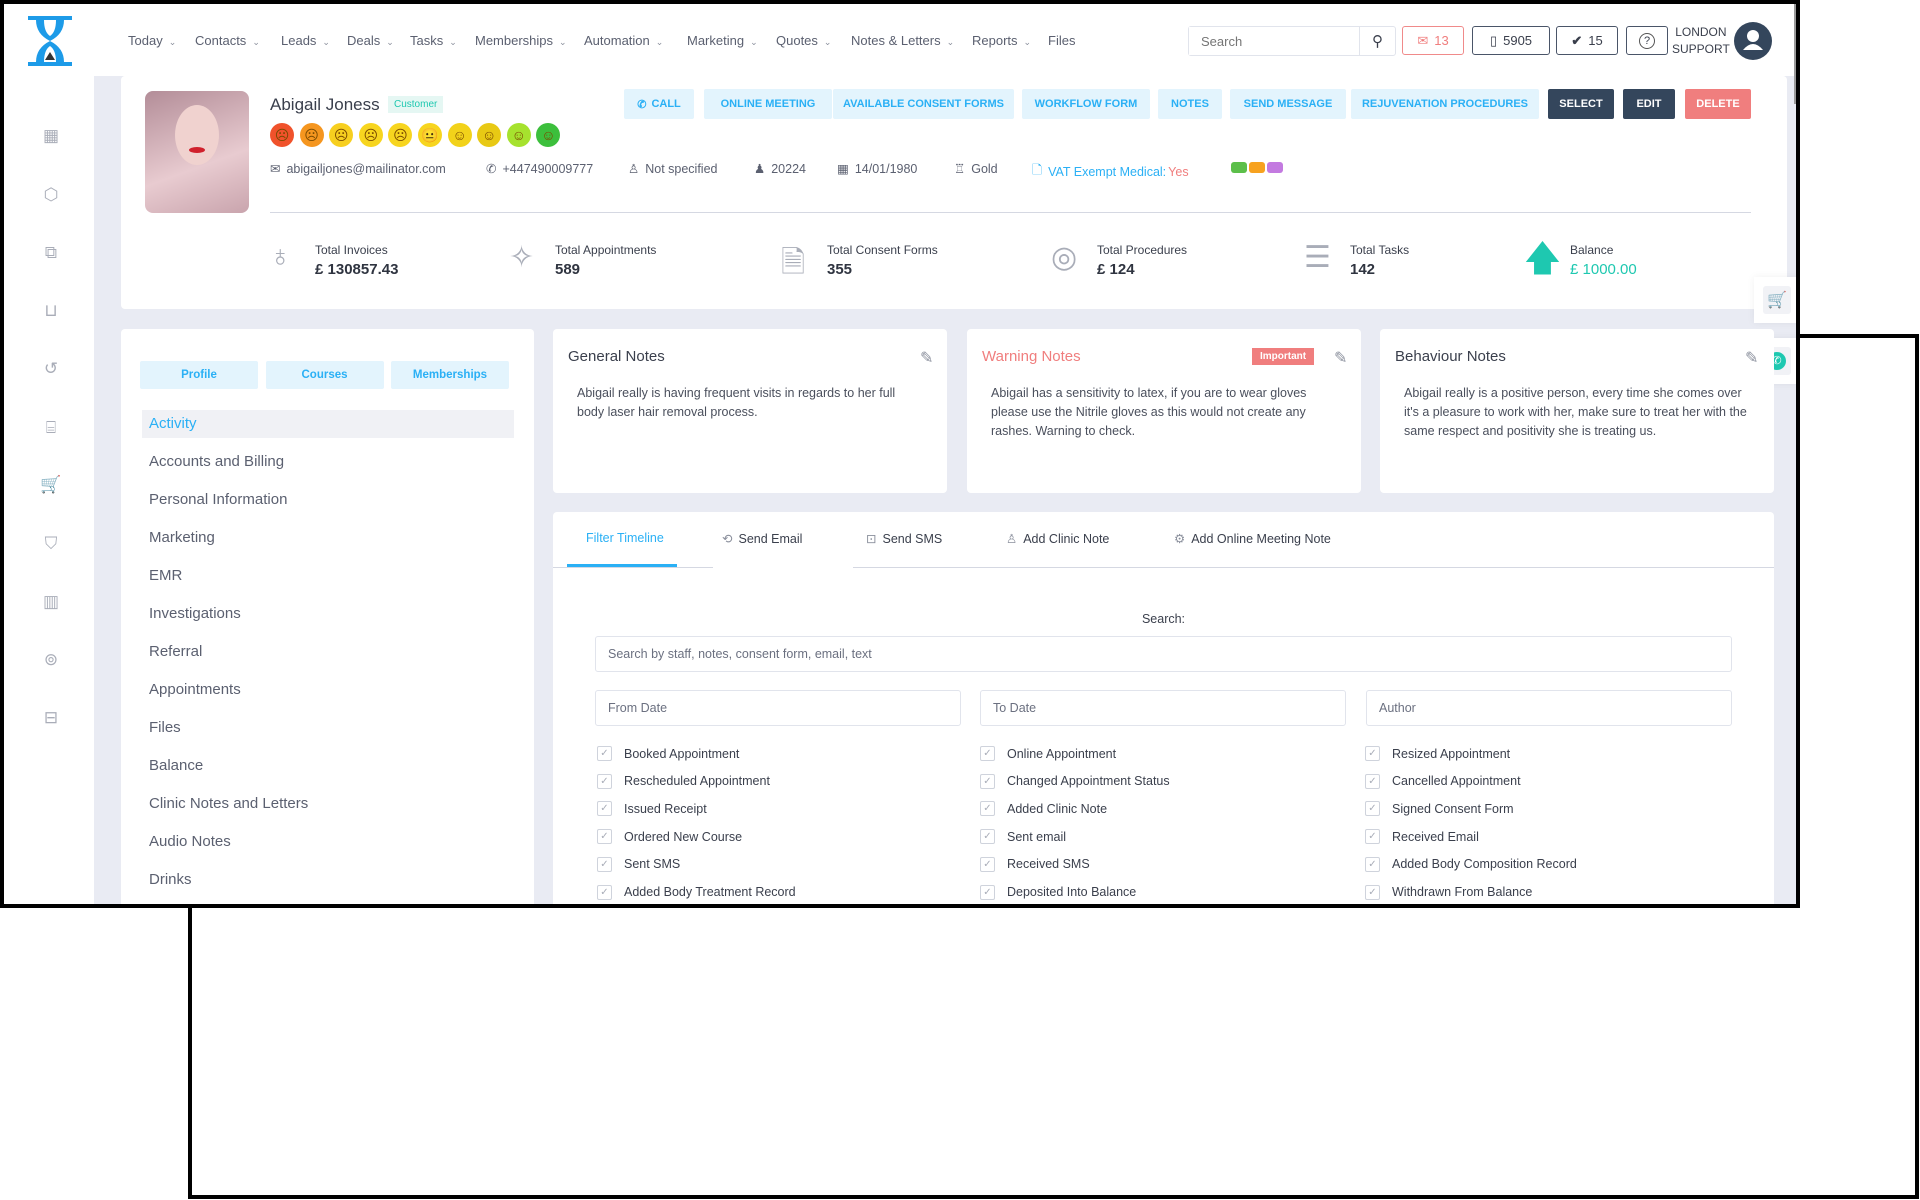 This screenshot has height=1200, width=1920. I want to click on filter-checkbox: ✓ Booked Appointment, so click(668, 753).